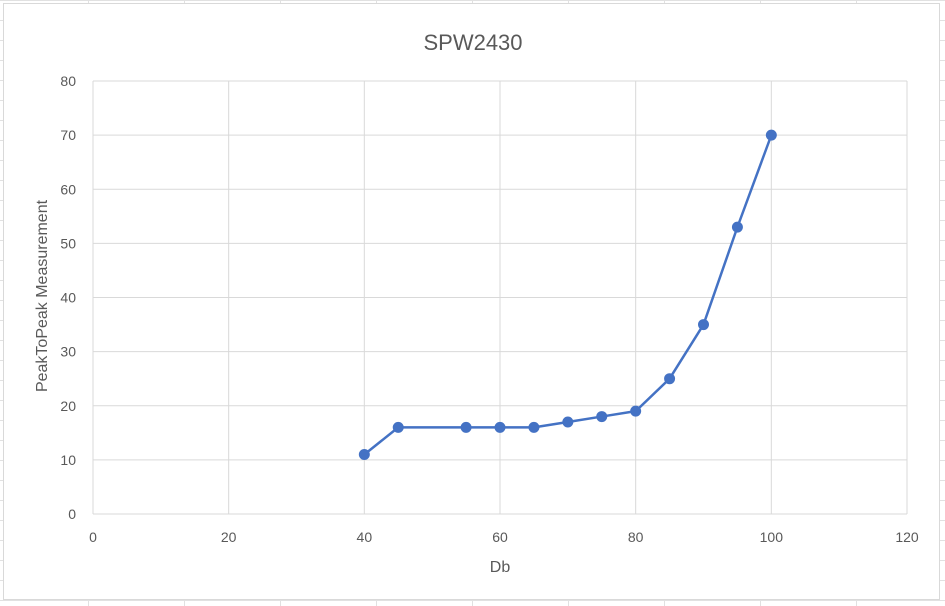 This screenshot has width=945, height=606. I want to click on y-tick-label: 60, so click(68, 189).